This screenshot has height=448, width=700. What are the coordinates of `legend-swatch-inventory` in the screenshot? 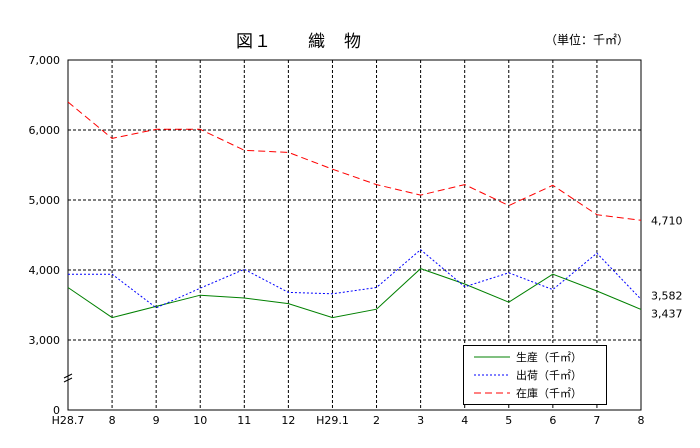 It's located at (492, 393).